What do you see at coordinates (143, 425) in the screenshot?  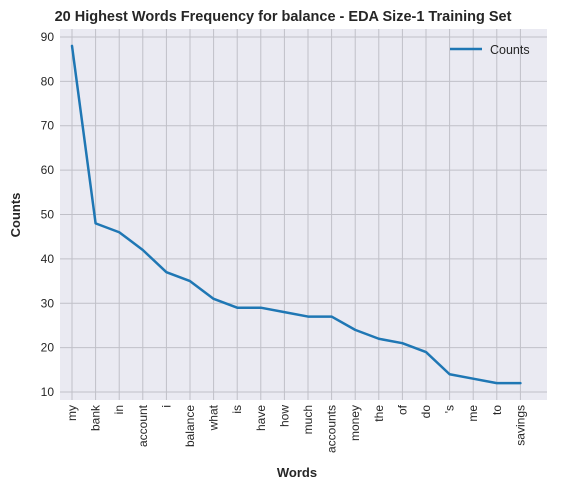 I see `x-tick-label: account` at bounding box center [143, 425].